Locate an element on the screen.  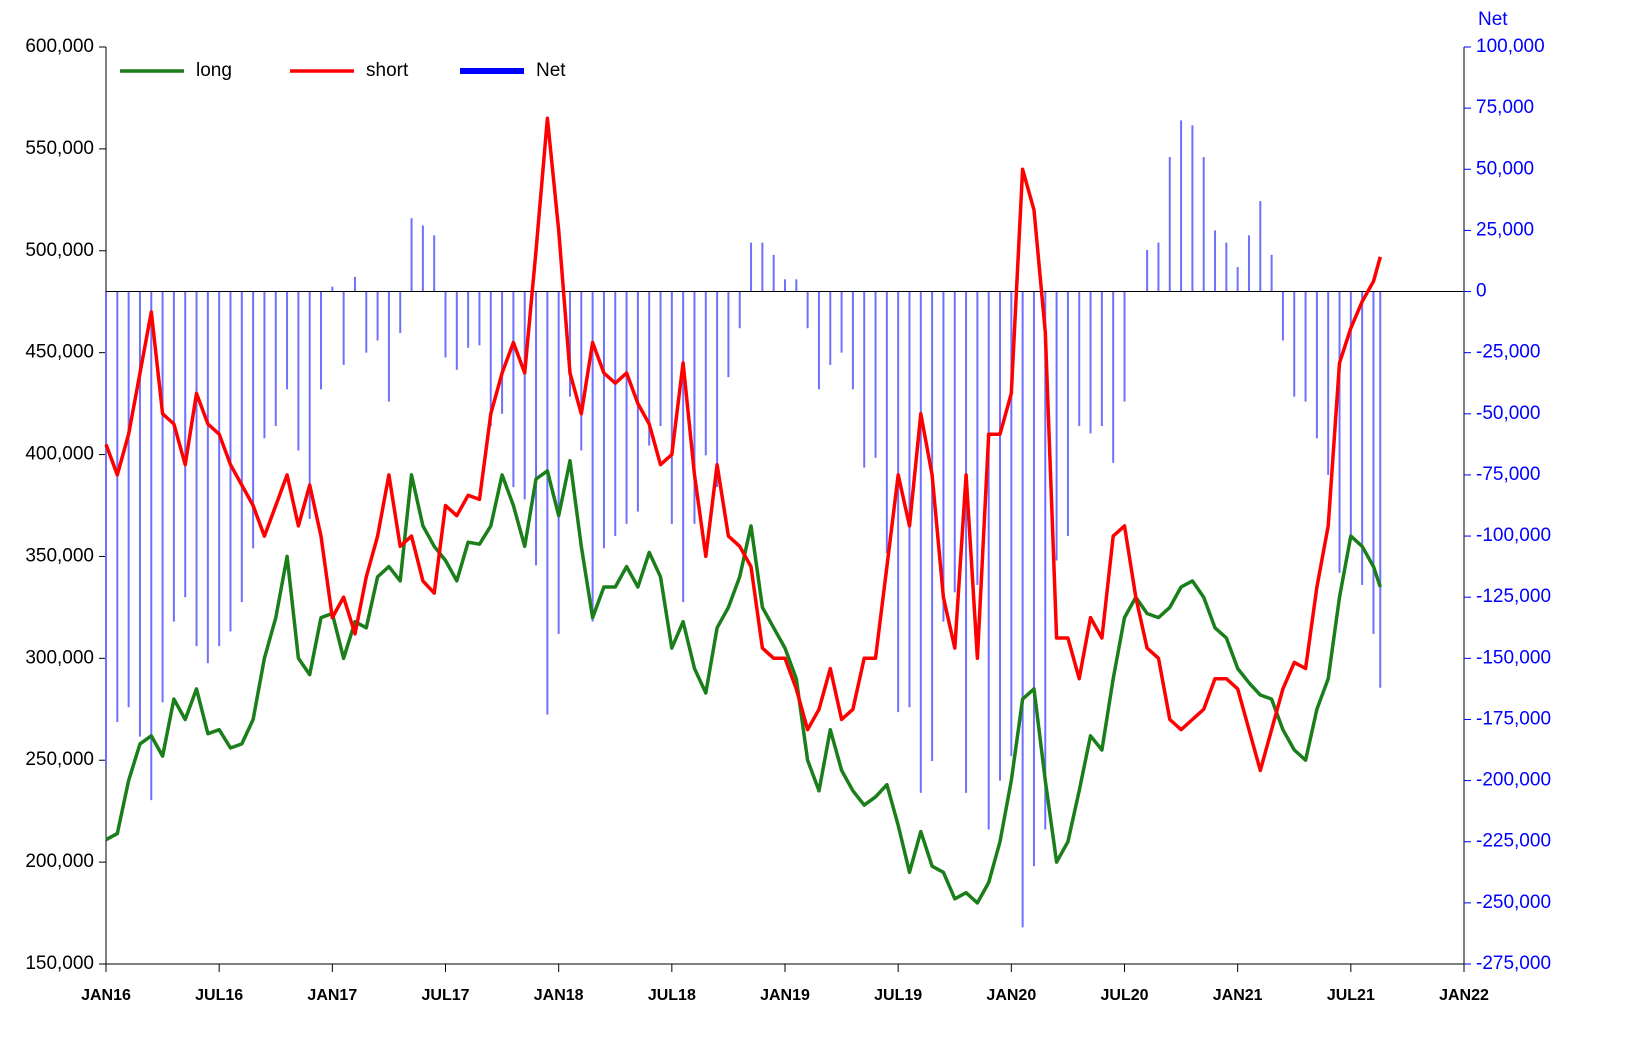
x-tick-label: JUL18 is located at coordinates (672, 995).